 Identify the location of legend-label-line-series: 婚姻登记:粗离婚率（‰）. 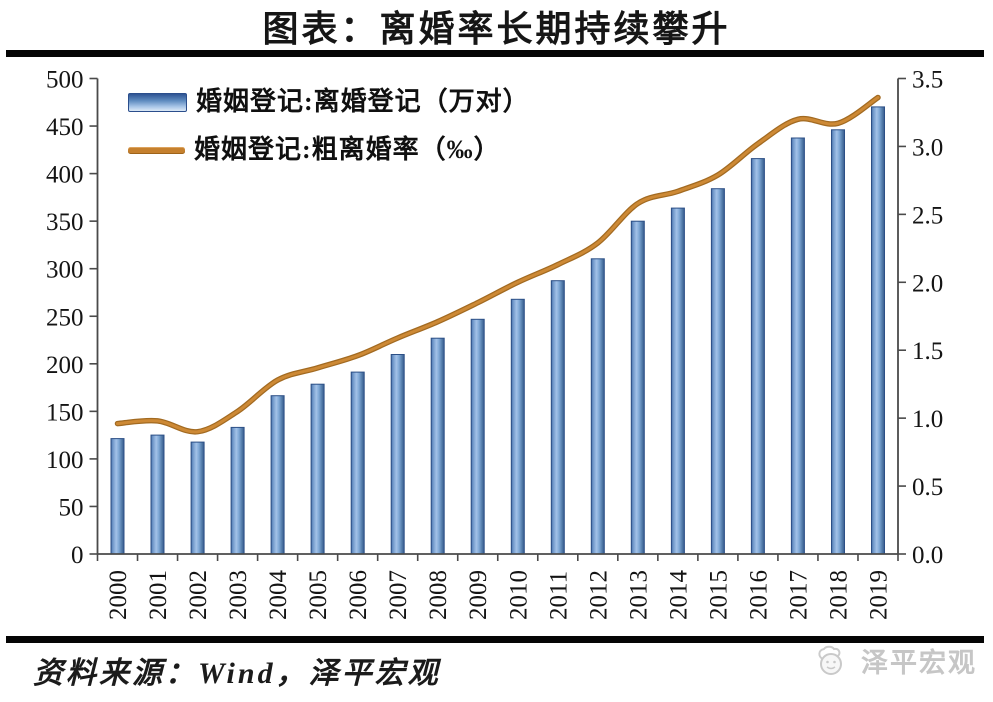
(347, 149).